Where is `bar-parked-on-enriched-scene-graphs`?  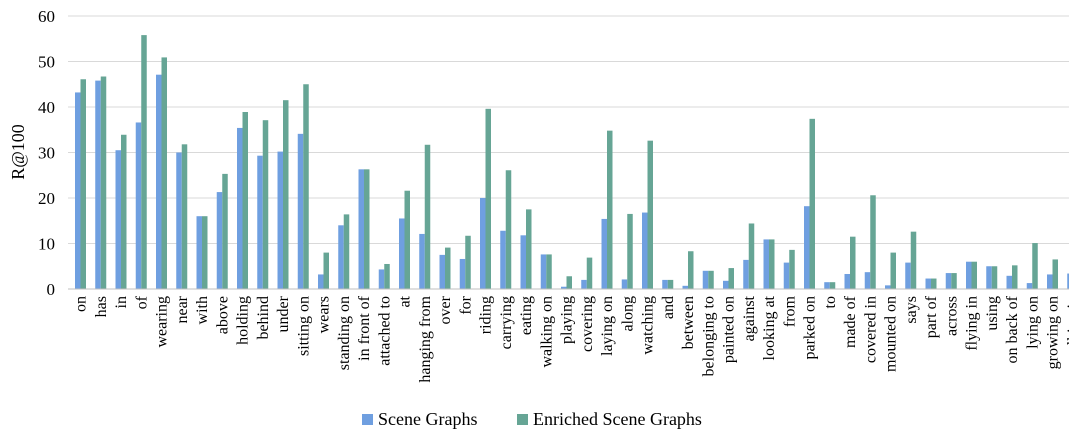 bar-parked-on-enriched-scene-graphs is located at coordinates (812, 203).